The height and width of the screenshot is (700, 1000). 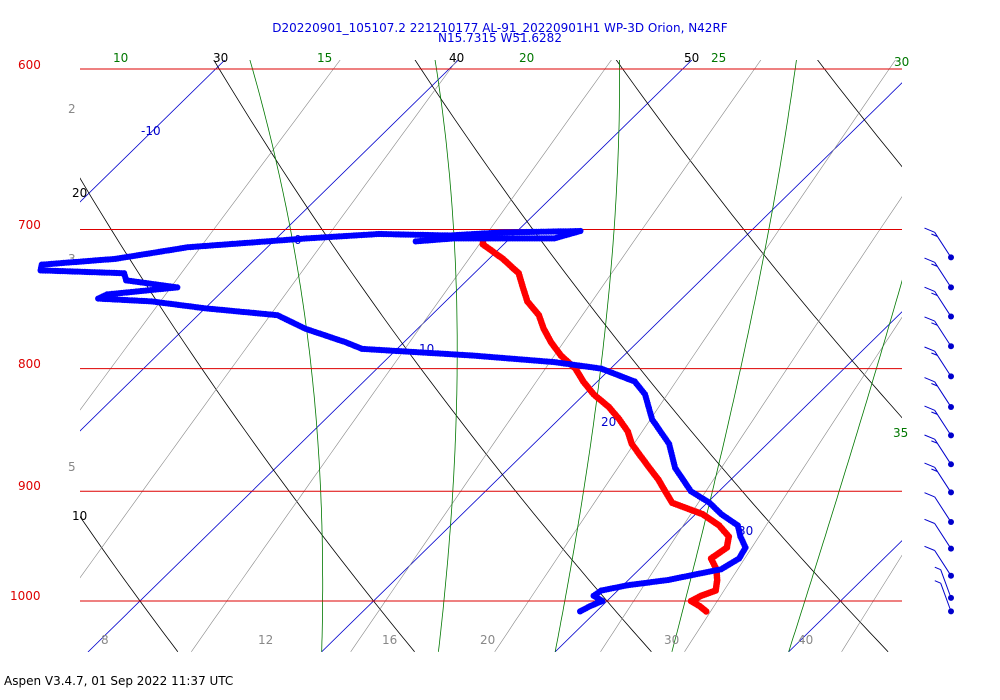 What do you see at coordinates (389, 640) in the screenshot?
I see `mixing-ratio-label: 16` at bounding box center [389, 640].